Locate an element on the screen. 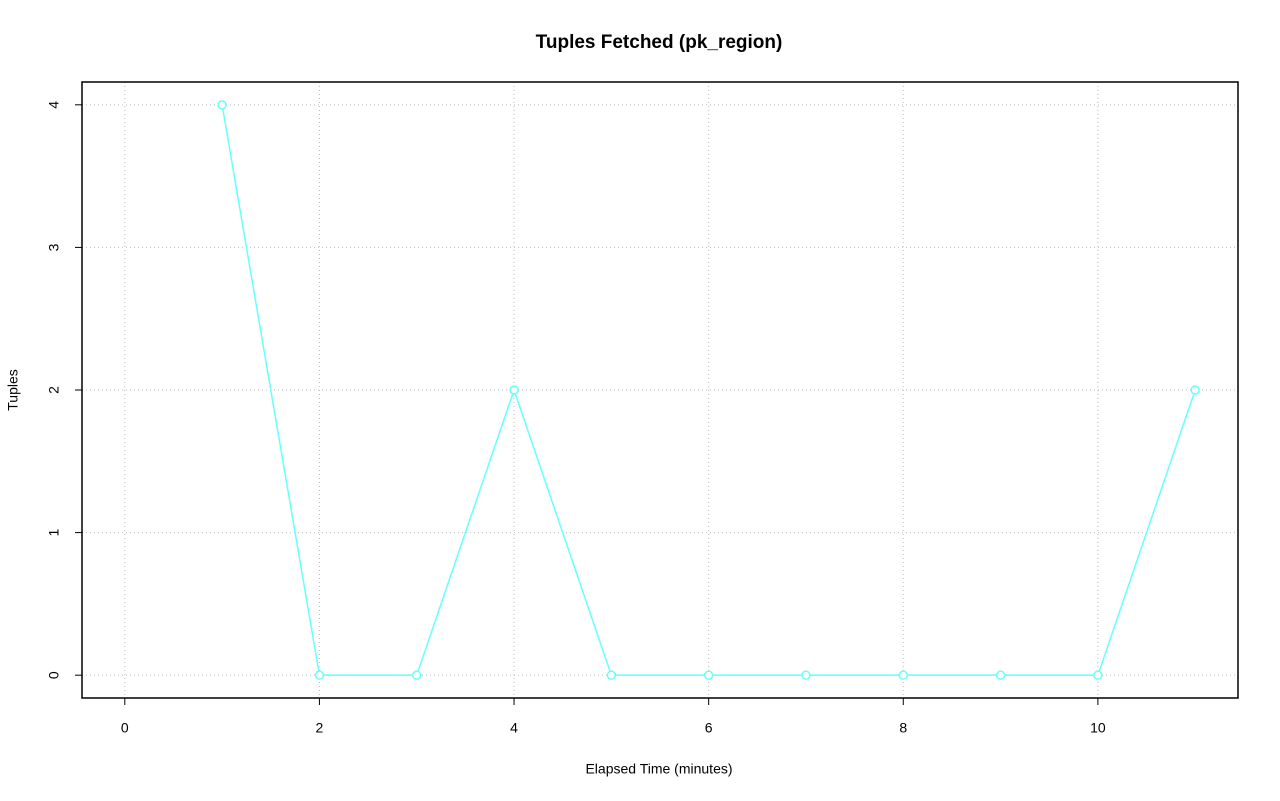 The height and width of the screenshot is (801, 1280). y-tick-label: 4 is located at coordinates (54, 105).